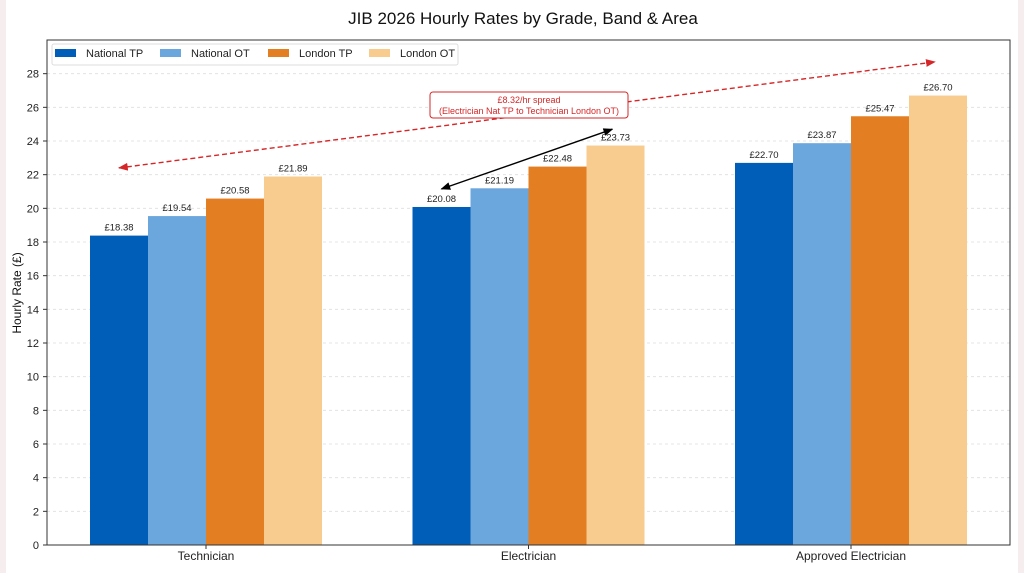  What do you see at coordinates (206, 556) in the screenshot?
I see `x-tick-label: Technician` at bounding box center [206, 556].